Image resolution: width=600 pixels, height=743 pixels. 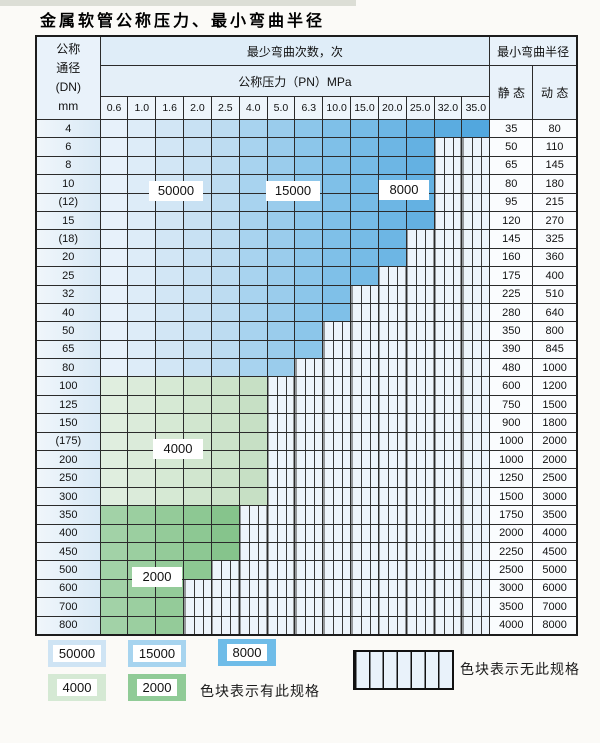 I want to click on dn-cell: 300, so click(x=68, y=496).